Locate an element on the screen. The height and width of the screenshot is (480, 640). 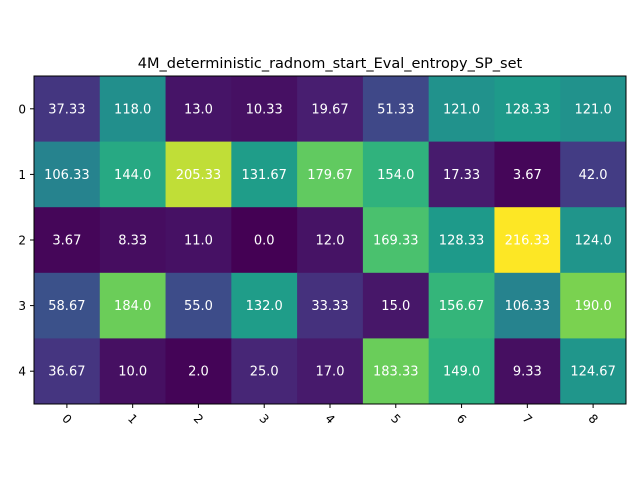
heatmap-cell-r3-c3 is located at coordinates (264, 305).